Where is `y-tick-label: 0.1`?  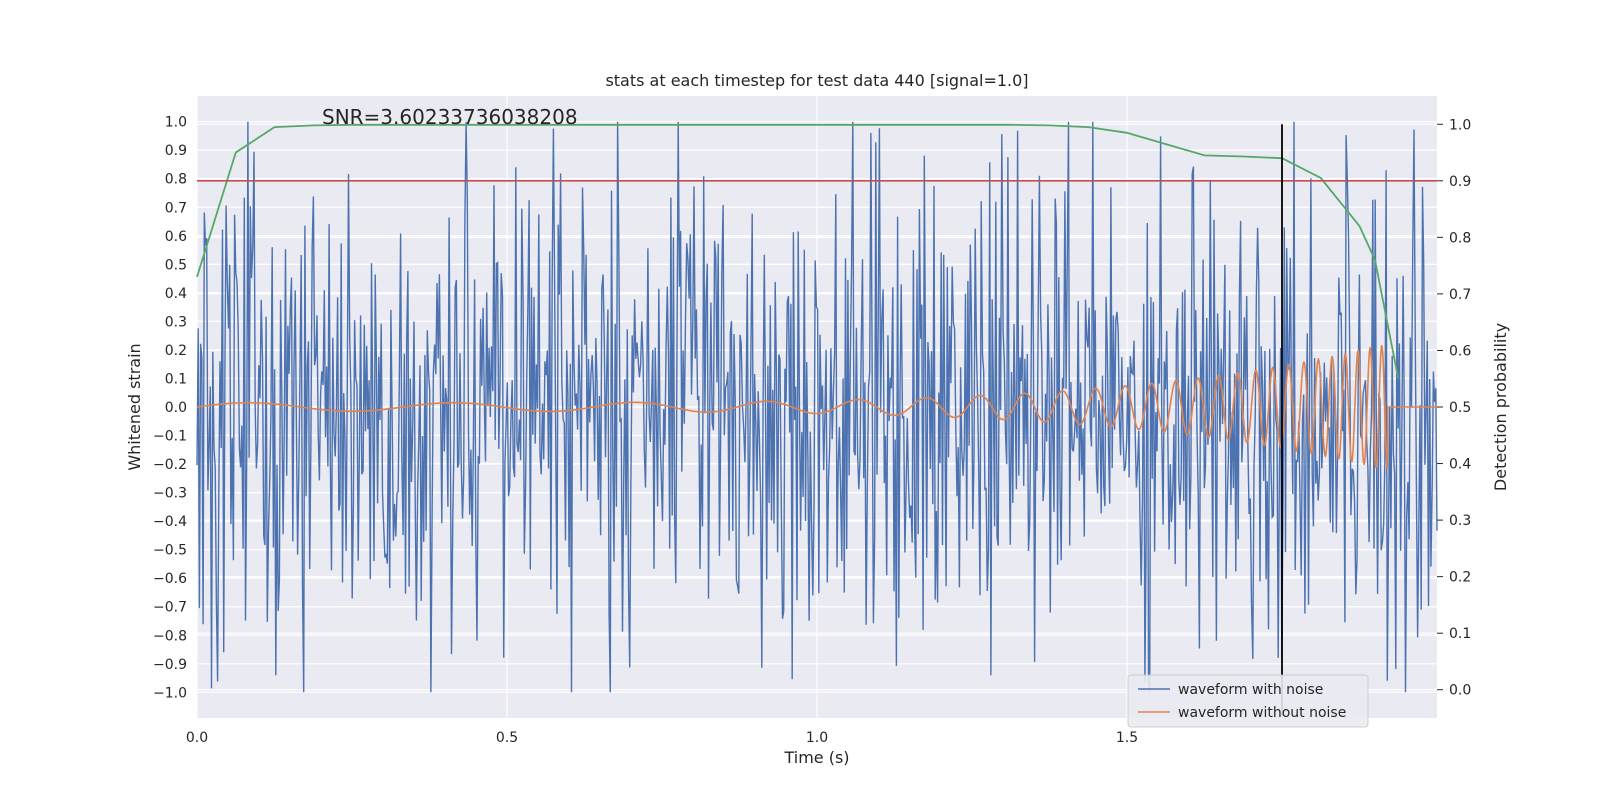 y-tick-label: 0.1 is located at coordinates (176, 379).